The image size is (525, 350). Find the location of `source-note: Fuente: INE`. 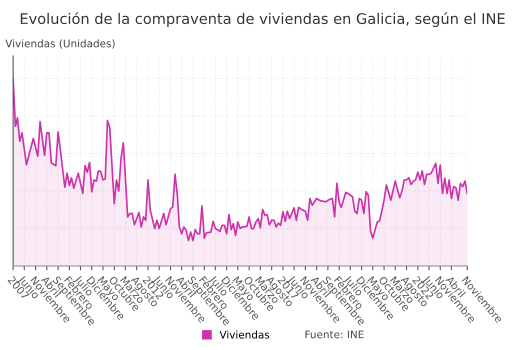

source-note: Fuente: INE is located at coordinates (335, 334).